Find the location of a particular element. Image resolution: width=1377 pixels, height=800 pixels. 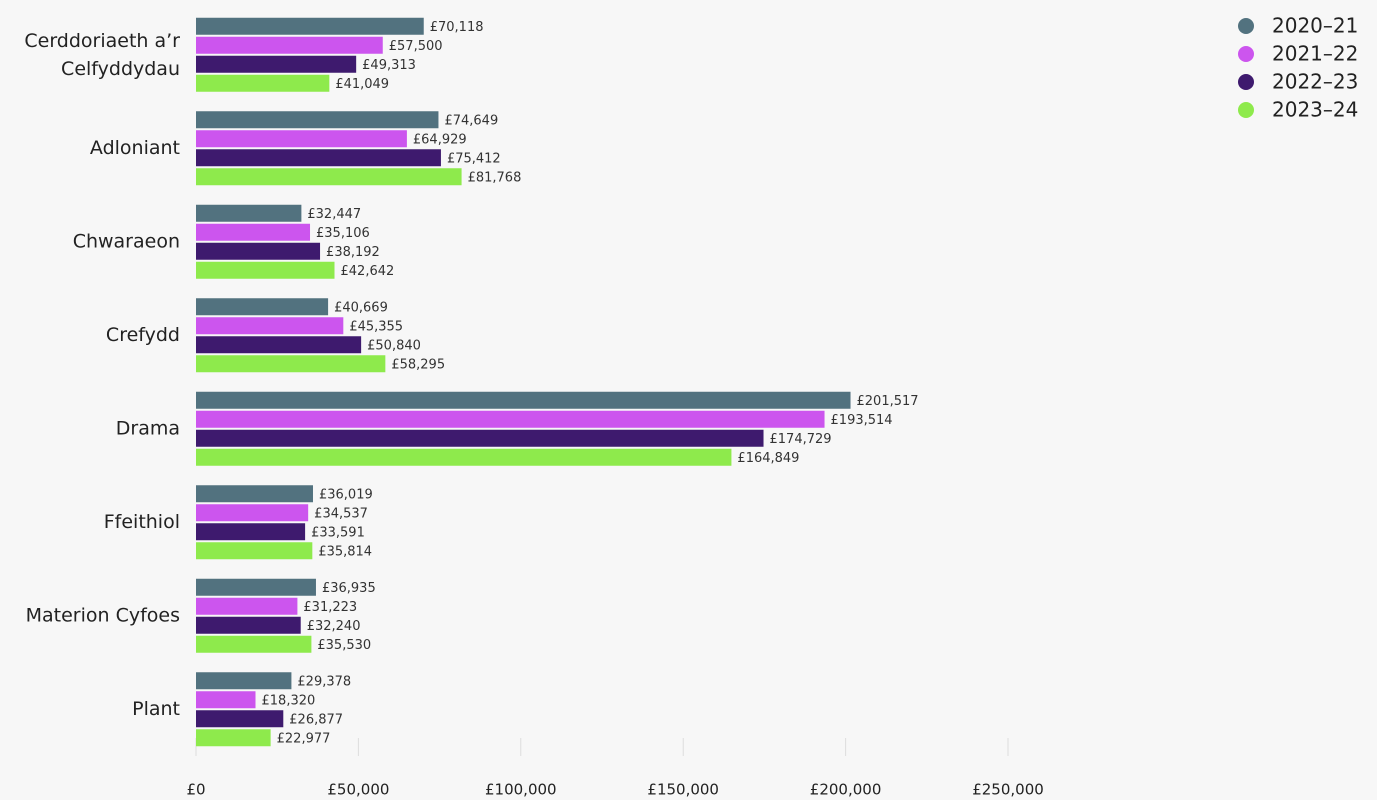

category-label: Drama is located at coordinates (148, 428).